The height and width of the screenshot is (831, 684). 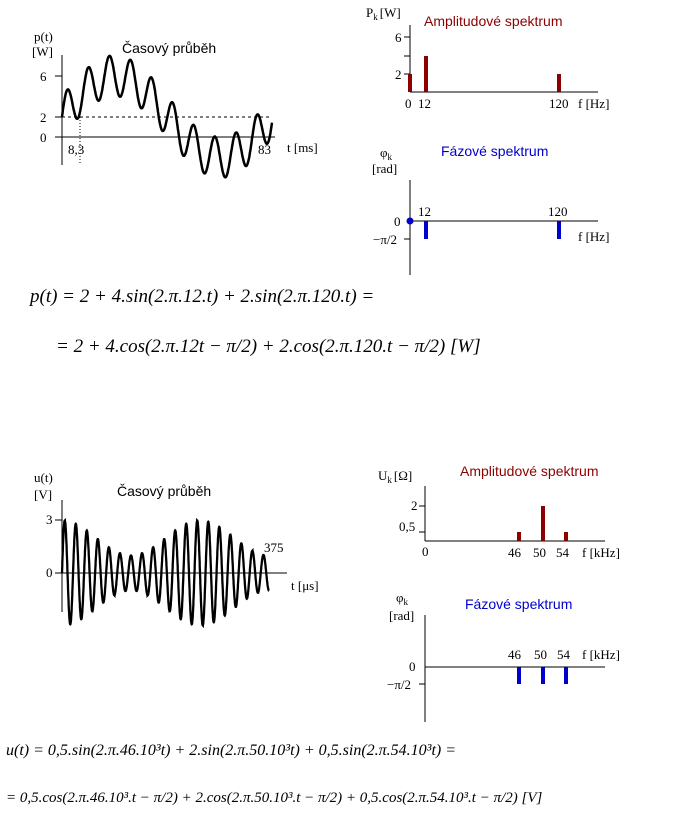 I want to click on p-amp-xlabel: f [Hz], so click(x=593, y=103).